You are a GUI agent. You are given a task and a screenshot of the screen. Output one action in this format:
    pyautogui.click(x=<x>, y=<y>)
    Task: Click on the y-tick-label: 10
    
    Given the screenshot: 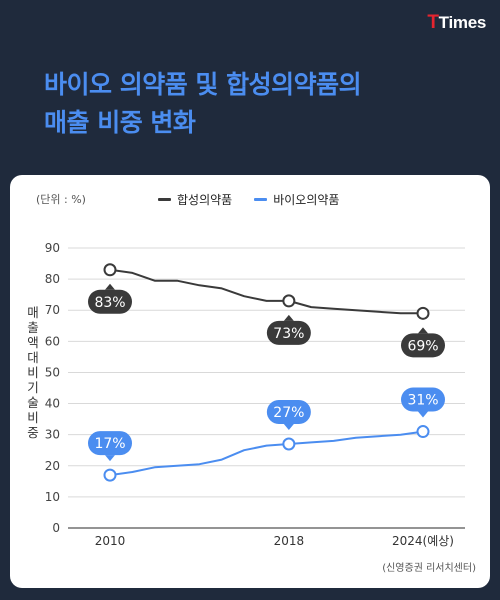 What is the action you would take?
    pyautogui.click(x=52, y=497)
    